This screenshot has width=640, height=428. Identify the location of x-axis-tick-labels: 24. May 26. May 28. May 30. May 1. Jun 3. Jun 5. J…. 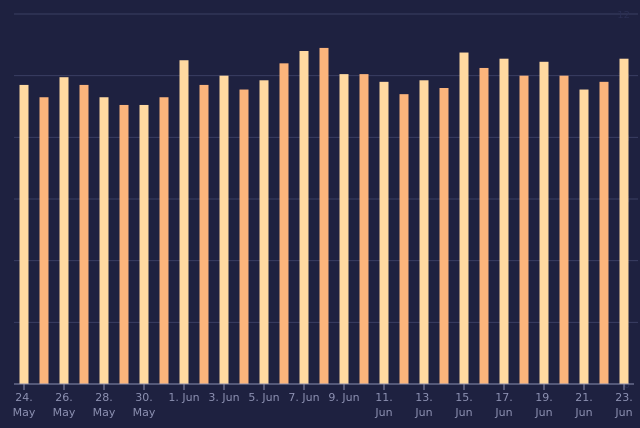
(323, 405).